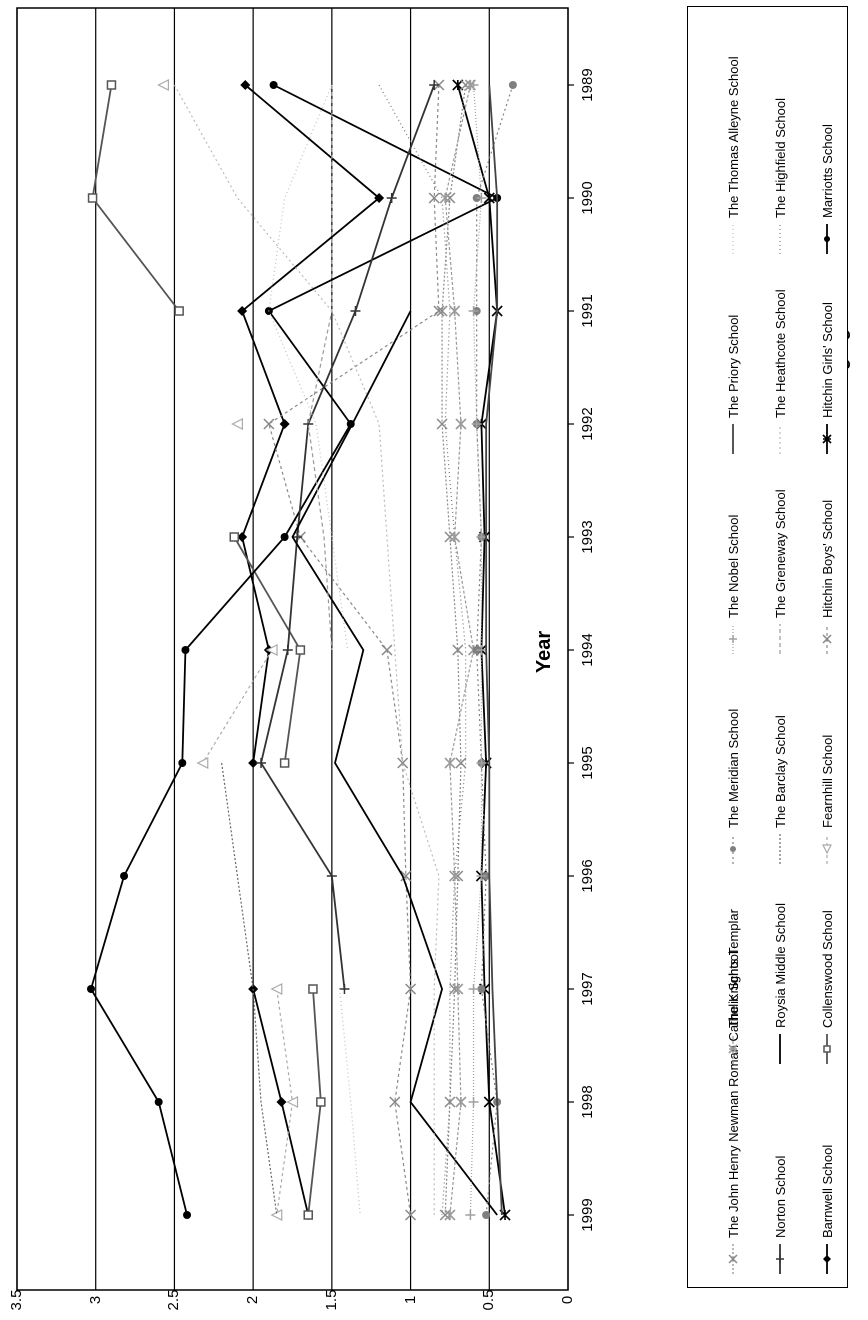 This screenshot has width=868, height=1320. I want to click on legend-label: The Priory School, so click(733, 366).